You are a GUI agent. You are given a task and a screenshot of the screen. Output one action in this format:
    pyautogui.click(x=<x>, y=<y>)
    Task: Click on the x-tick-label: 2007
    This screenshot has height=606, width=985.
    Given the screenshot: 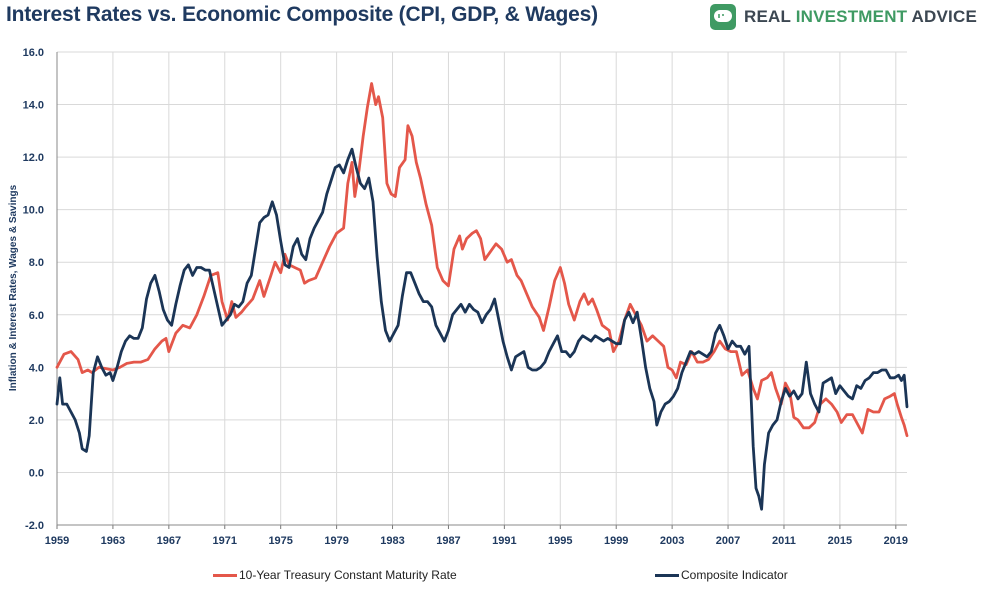 What is the action you would take?
    pyautogui.click(x=728, y=541)
    